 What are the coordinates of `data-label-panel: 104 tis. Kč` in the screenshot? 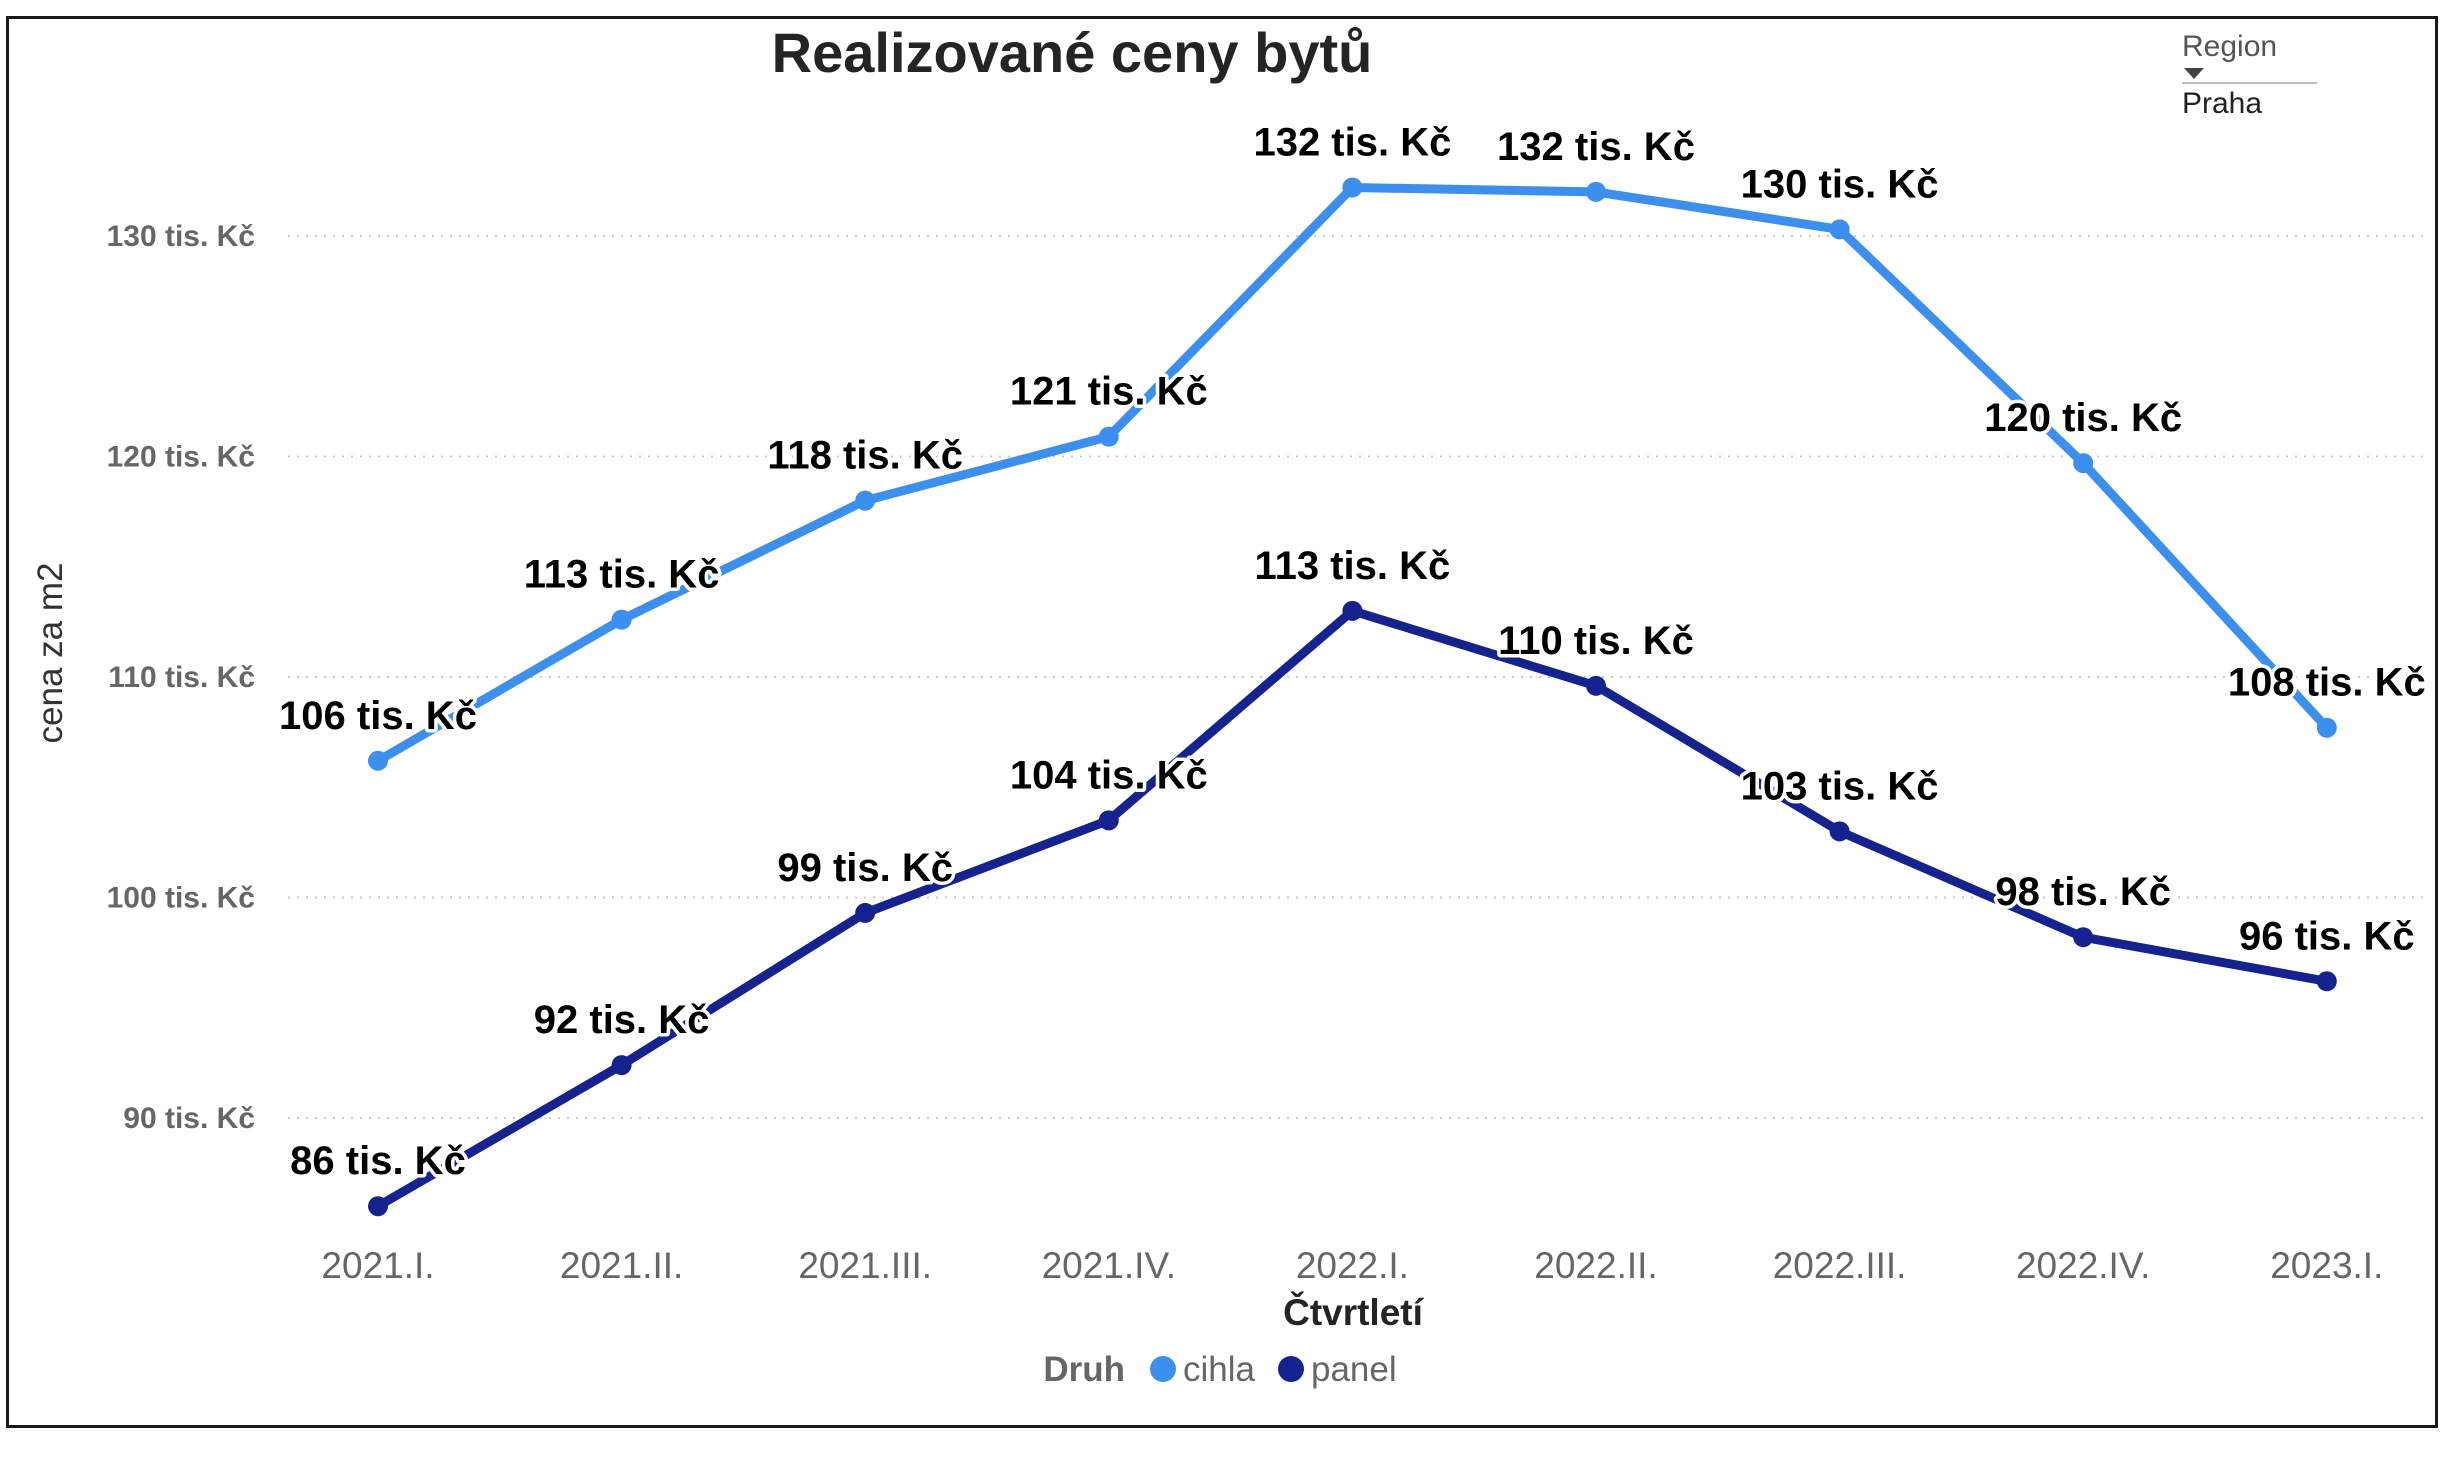 It's located at (1109, 775).